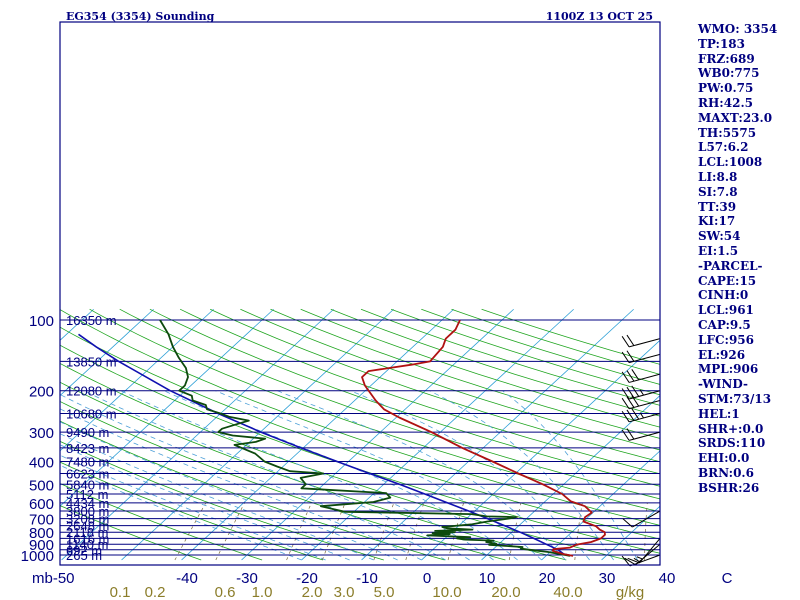 The width and height of the screenshot is (800, 600). Describe the element at coordinates (427, 578) in the screenshot. I see `temperature-tick-label: 0` at that location.